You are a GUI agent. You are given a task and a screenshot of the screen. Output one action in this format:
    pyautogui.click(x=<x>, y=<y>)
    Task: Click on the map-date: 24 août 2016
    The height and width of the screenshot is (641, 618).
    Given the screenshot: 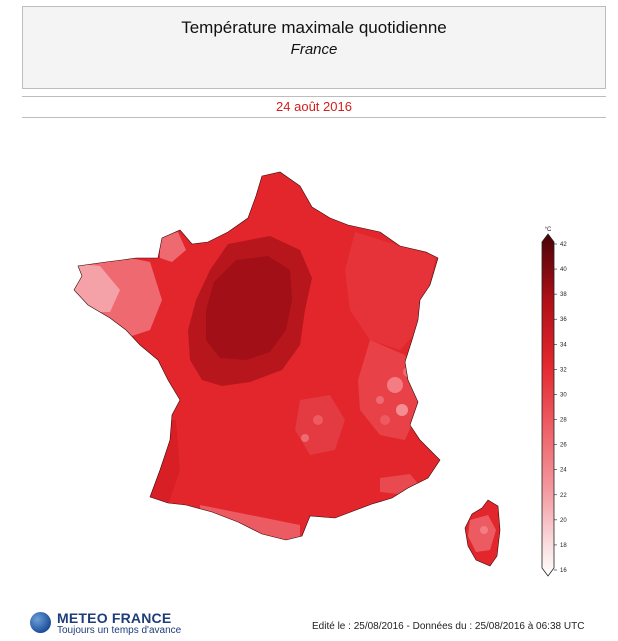 What is the action you would take?
    pyautogui.click(x=314, y=106)
    